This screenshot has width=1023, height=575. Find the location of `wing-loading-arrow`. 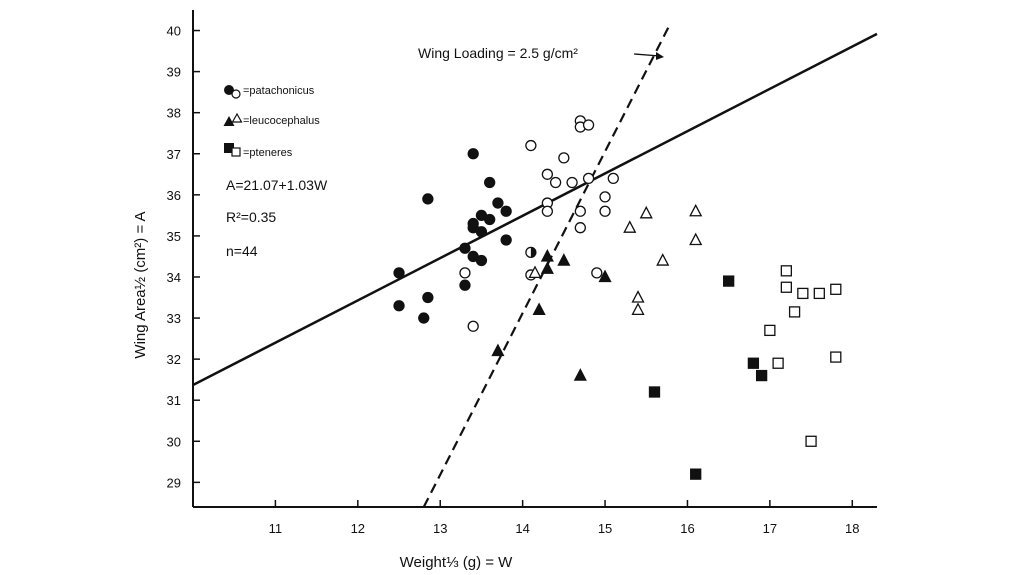

wing-loading-arrow is located at coordinates (647, 55).